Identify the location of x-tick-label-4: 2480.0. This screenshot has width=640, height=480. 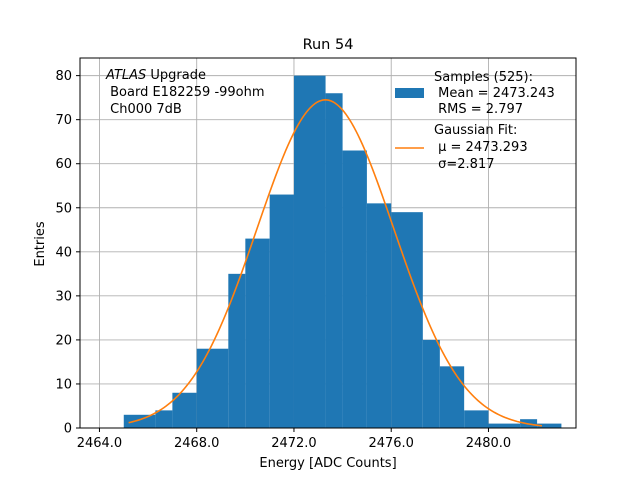
(489, 443).